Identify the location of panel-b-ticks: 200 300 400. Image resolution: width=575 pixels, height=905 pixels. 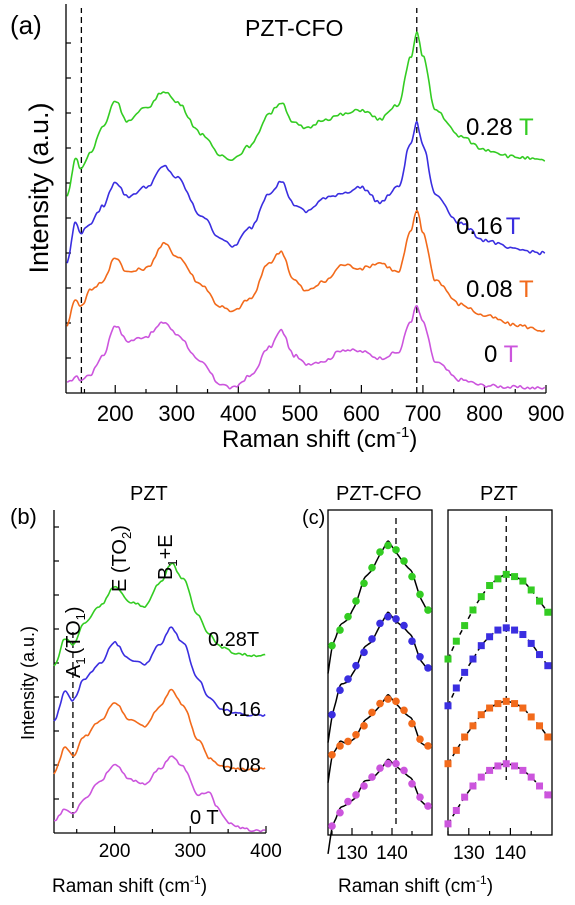
(168, 694).